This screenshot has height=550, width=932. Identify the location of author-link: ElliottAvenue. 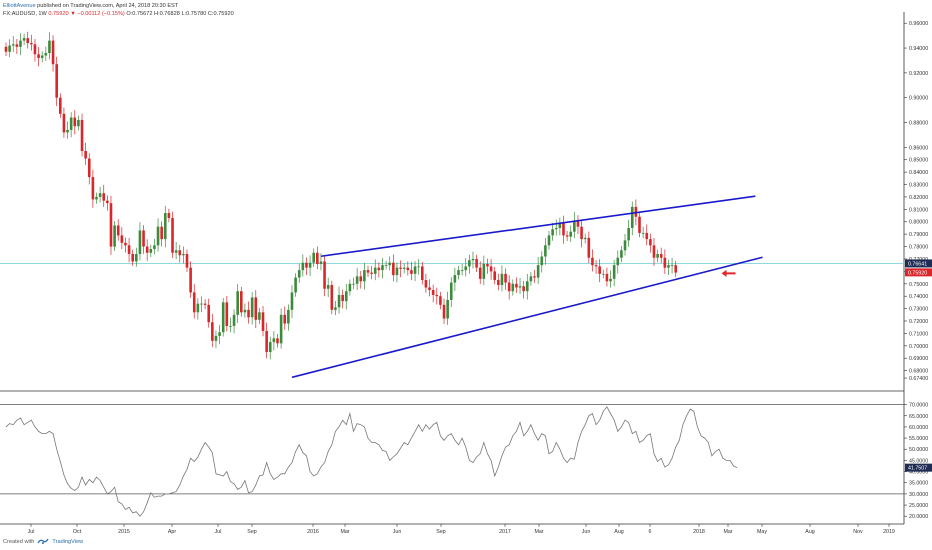
(19, 6).